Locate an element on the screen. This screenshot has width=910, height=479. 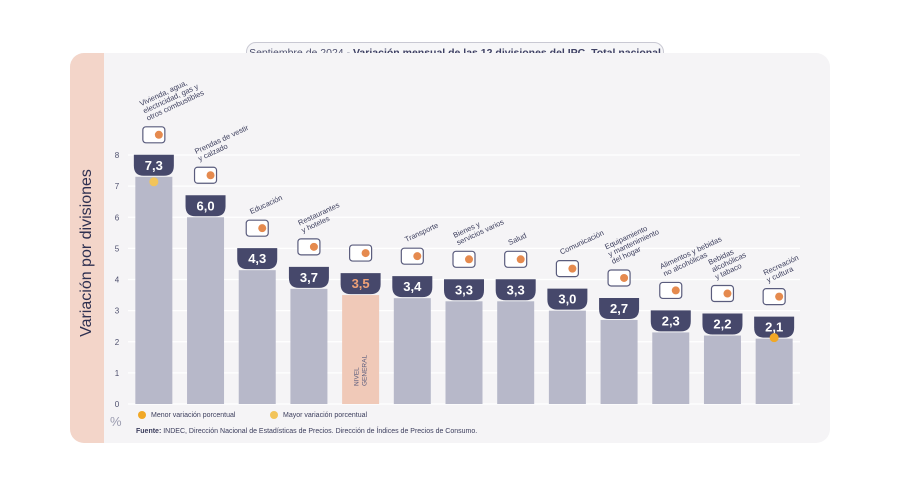
category-label: Educación is located at coordinates (266, 204).